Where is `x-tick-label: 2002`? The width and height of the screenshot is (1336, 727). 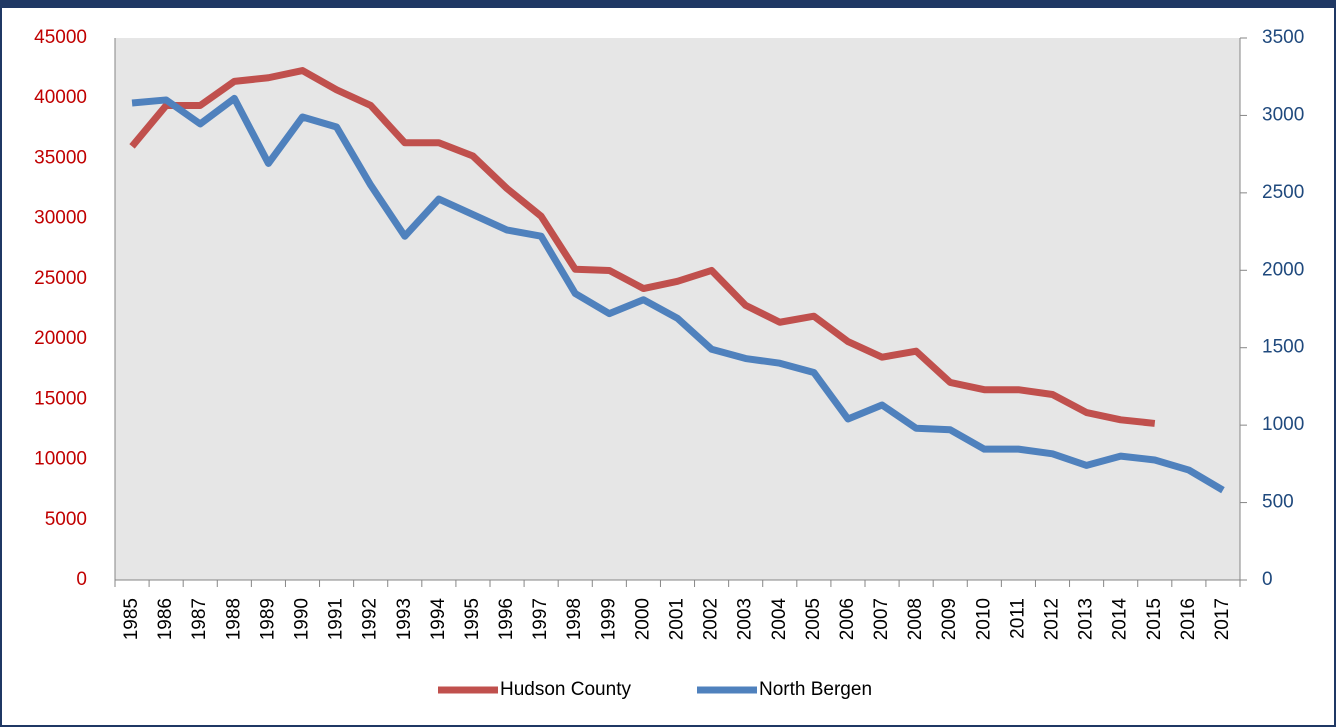
x-tick-label: 2002 is located at coordinates (711, 619).